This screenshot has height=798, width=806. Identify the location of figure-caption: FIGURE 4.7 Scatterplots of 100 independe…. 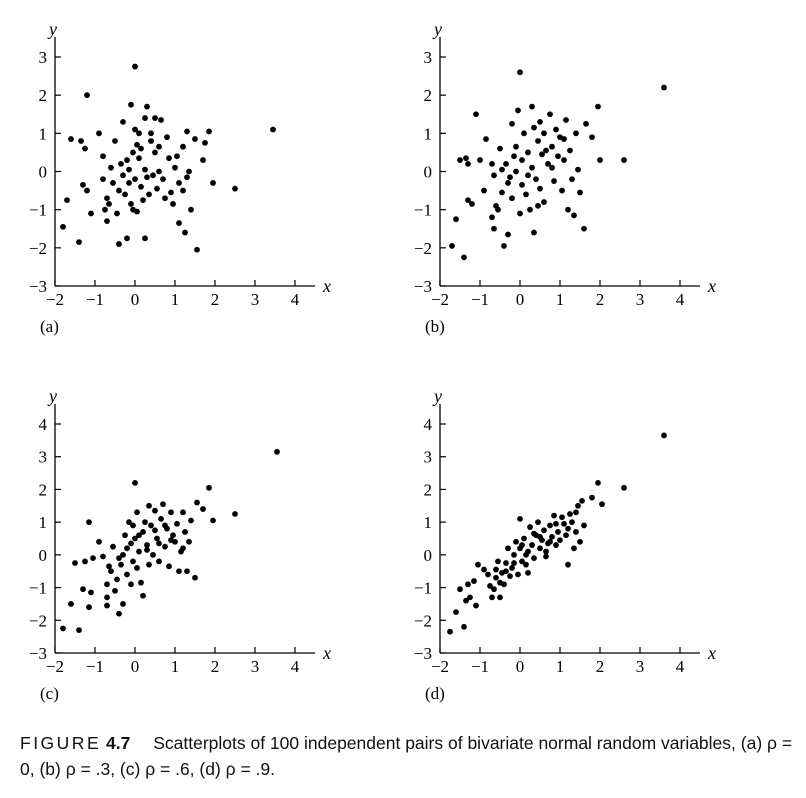
(410, 756).